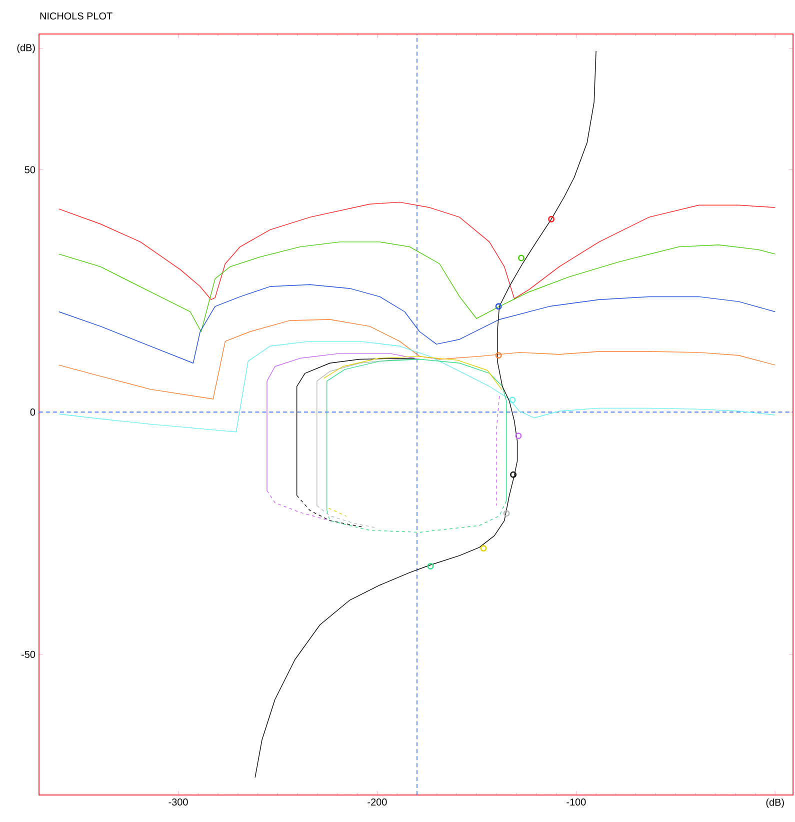 This screenshot has width=795, height=822. I want to click on chart-title: NICHOLS PLOT, so click(76, 16).